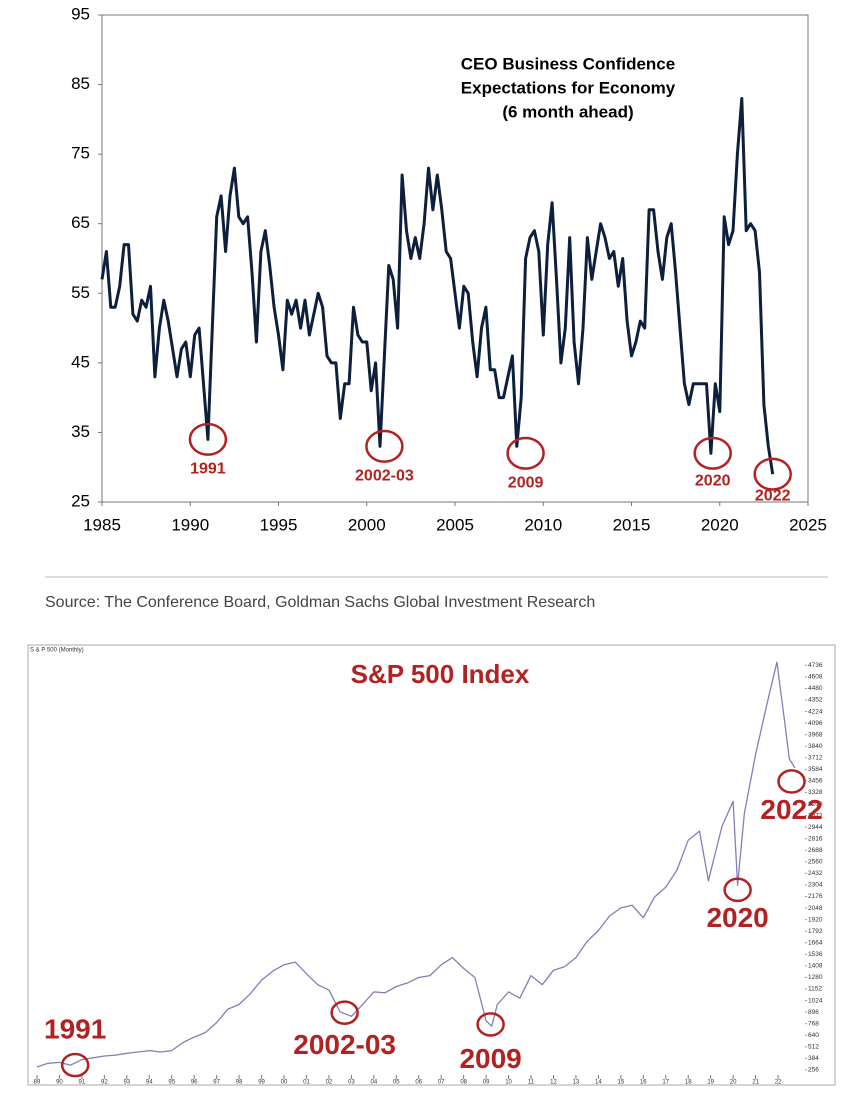 Image resolution: width=862 pixels, height=1107 pixels. I want to click on y-tick-label: 45, so click(80, 361).